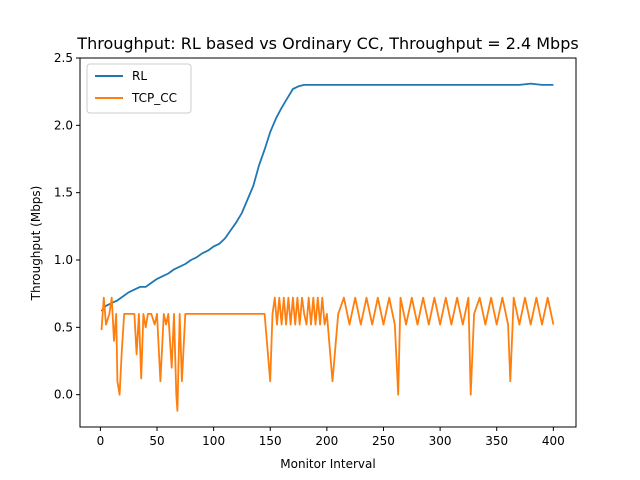 This screenshot has width=640, height=480. I want to click on x-tick-label: 350, so click(496, 441).